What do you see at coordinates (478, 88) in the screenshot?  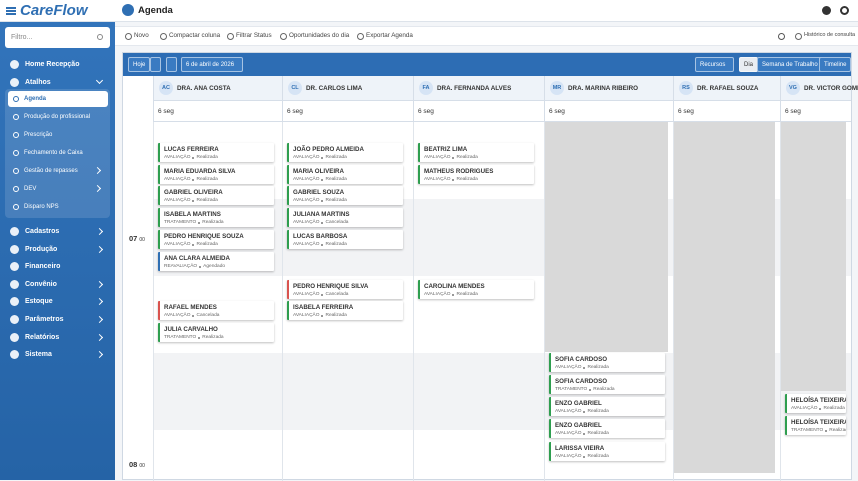 I see `resource-header: FA DRA. FERNANDA ALVES` at bounding box center [478, 88].